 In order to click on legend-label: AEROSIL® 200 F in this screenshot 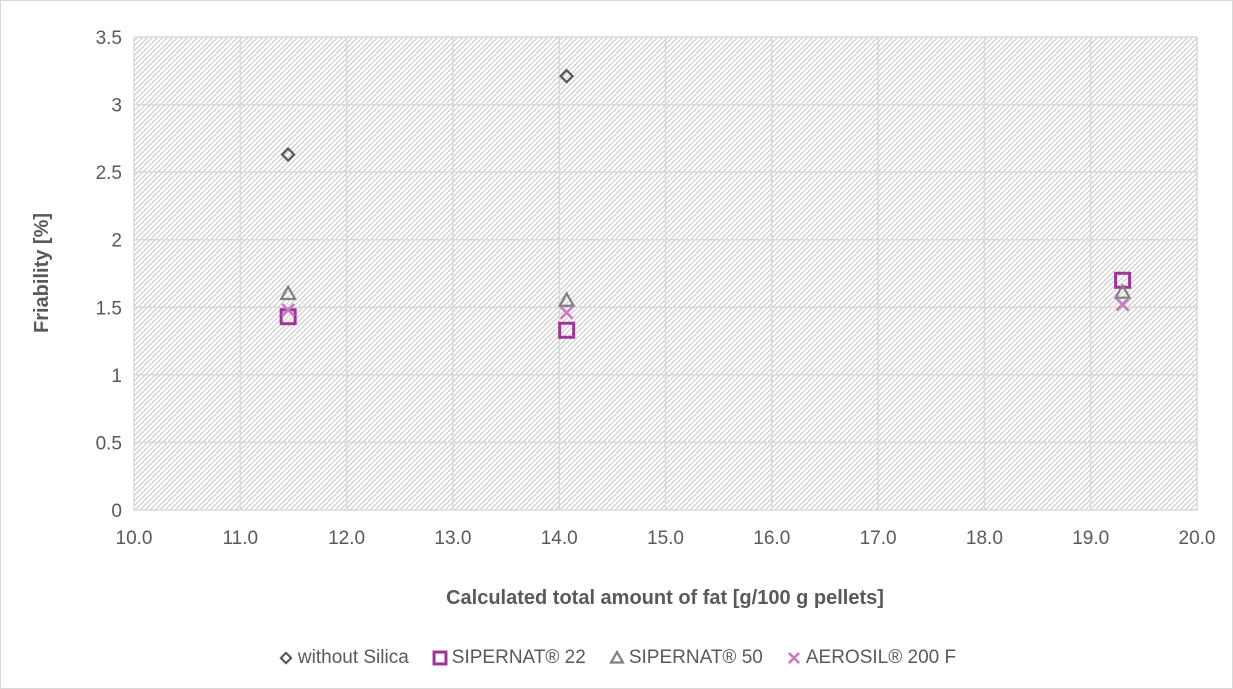, I will do `click(881, 657)`.